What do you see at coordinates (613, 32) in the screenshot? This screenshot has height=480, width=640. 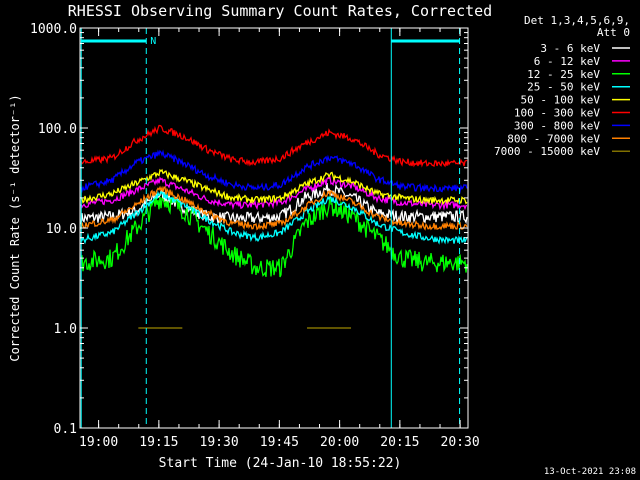 I see `legend-header: Att 0` at bounding box center [613, 32].